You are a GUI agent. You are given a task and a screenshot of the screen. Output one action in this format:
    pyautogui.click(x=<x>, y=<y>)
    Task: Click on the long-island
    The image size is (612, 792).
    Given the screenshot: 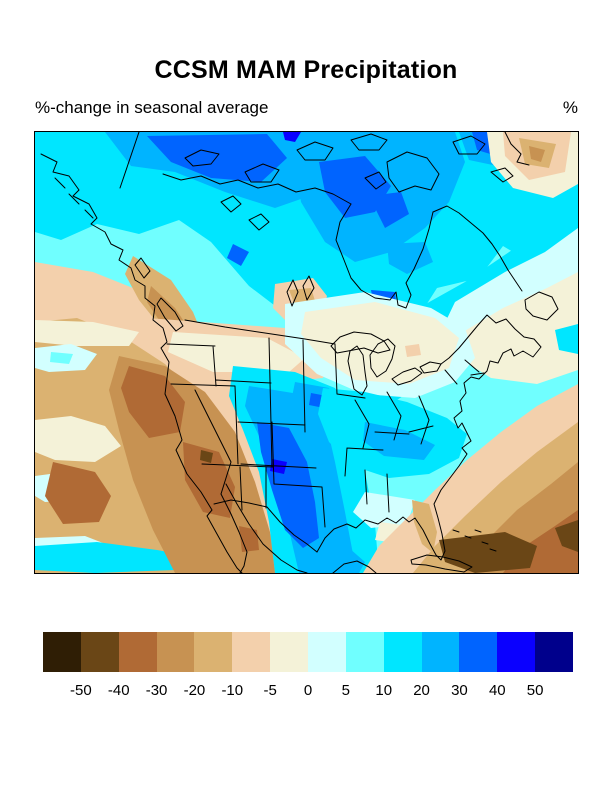 What is the action you would take?
    pyautogui.click(x=477, y=374)
    